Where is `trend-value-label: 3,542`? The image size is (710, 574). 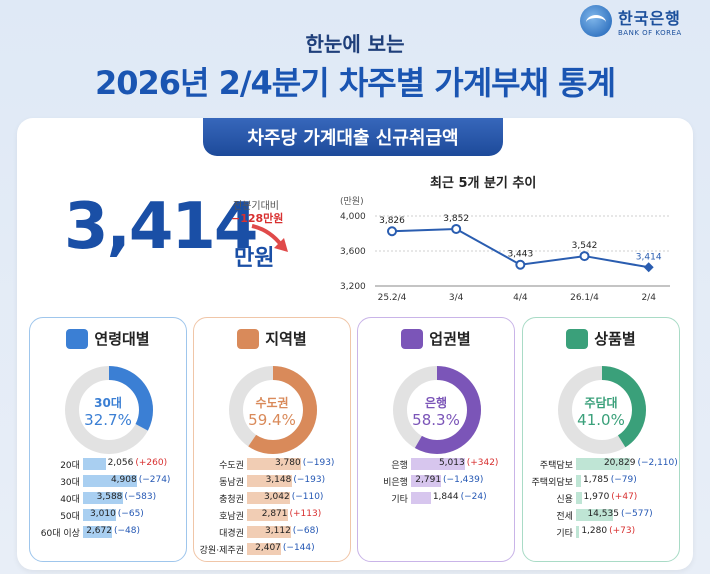
trend-value-label: 3,542 is located at coordinates (585, 246).